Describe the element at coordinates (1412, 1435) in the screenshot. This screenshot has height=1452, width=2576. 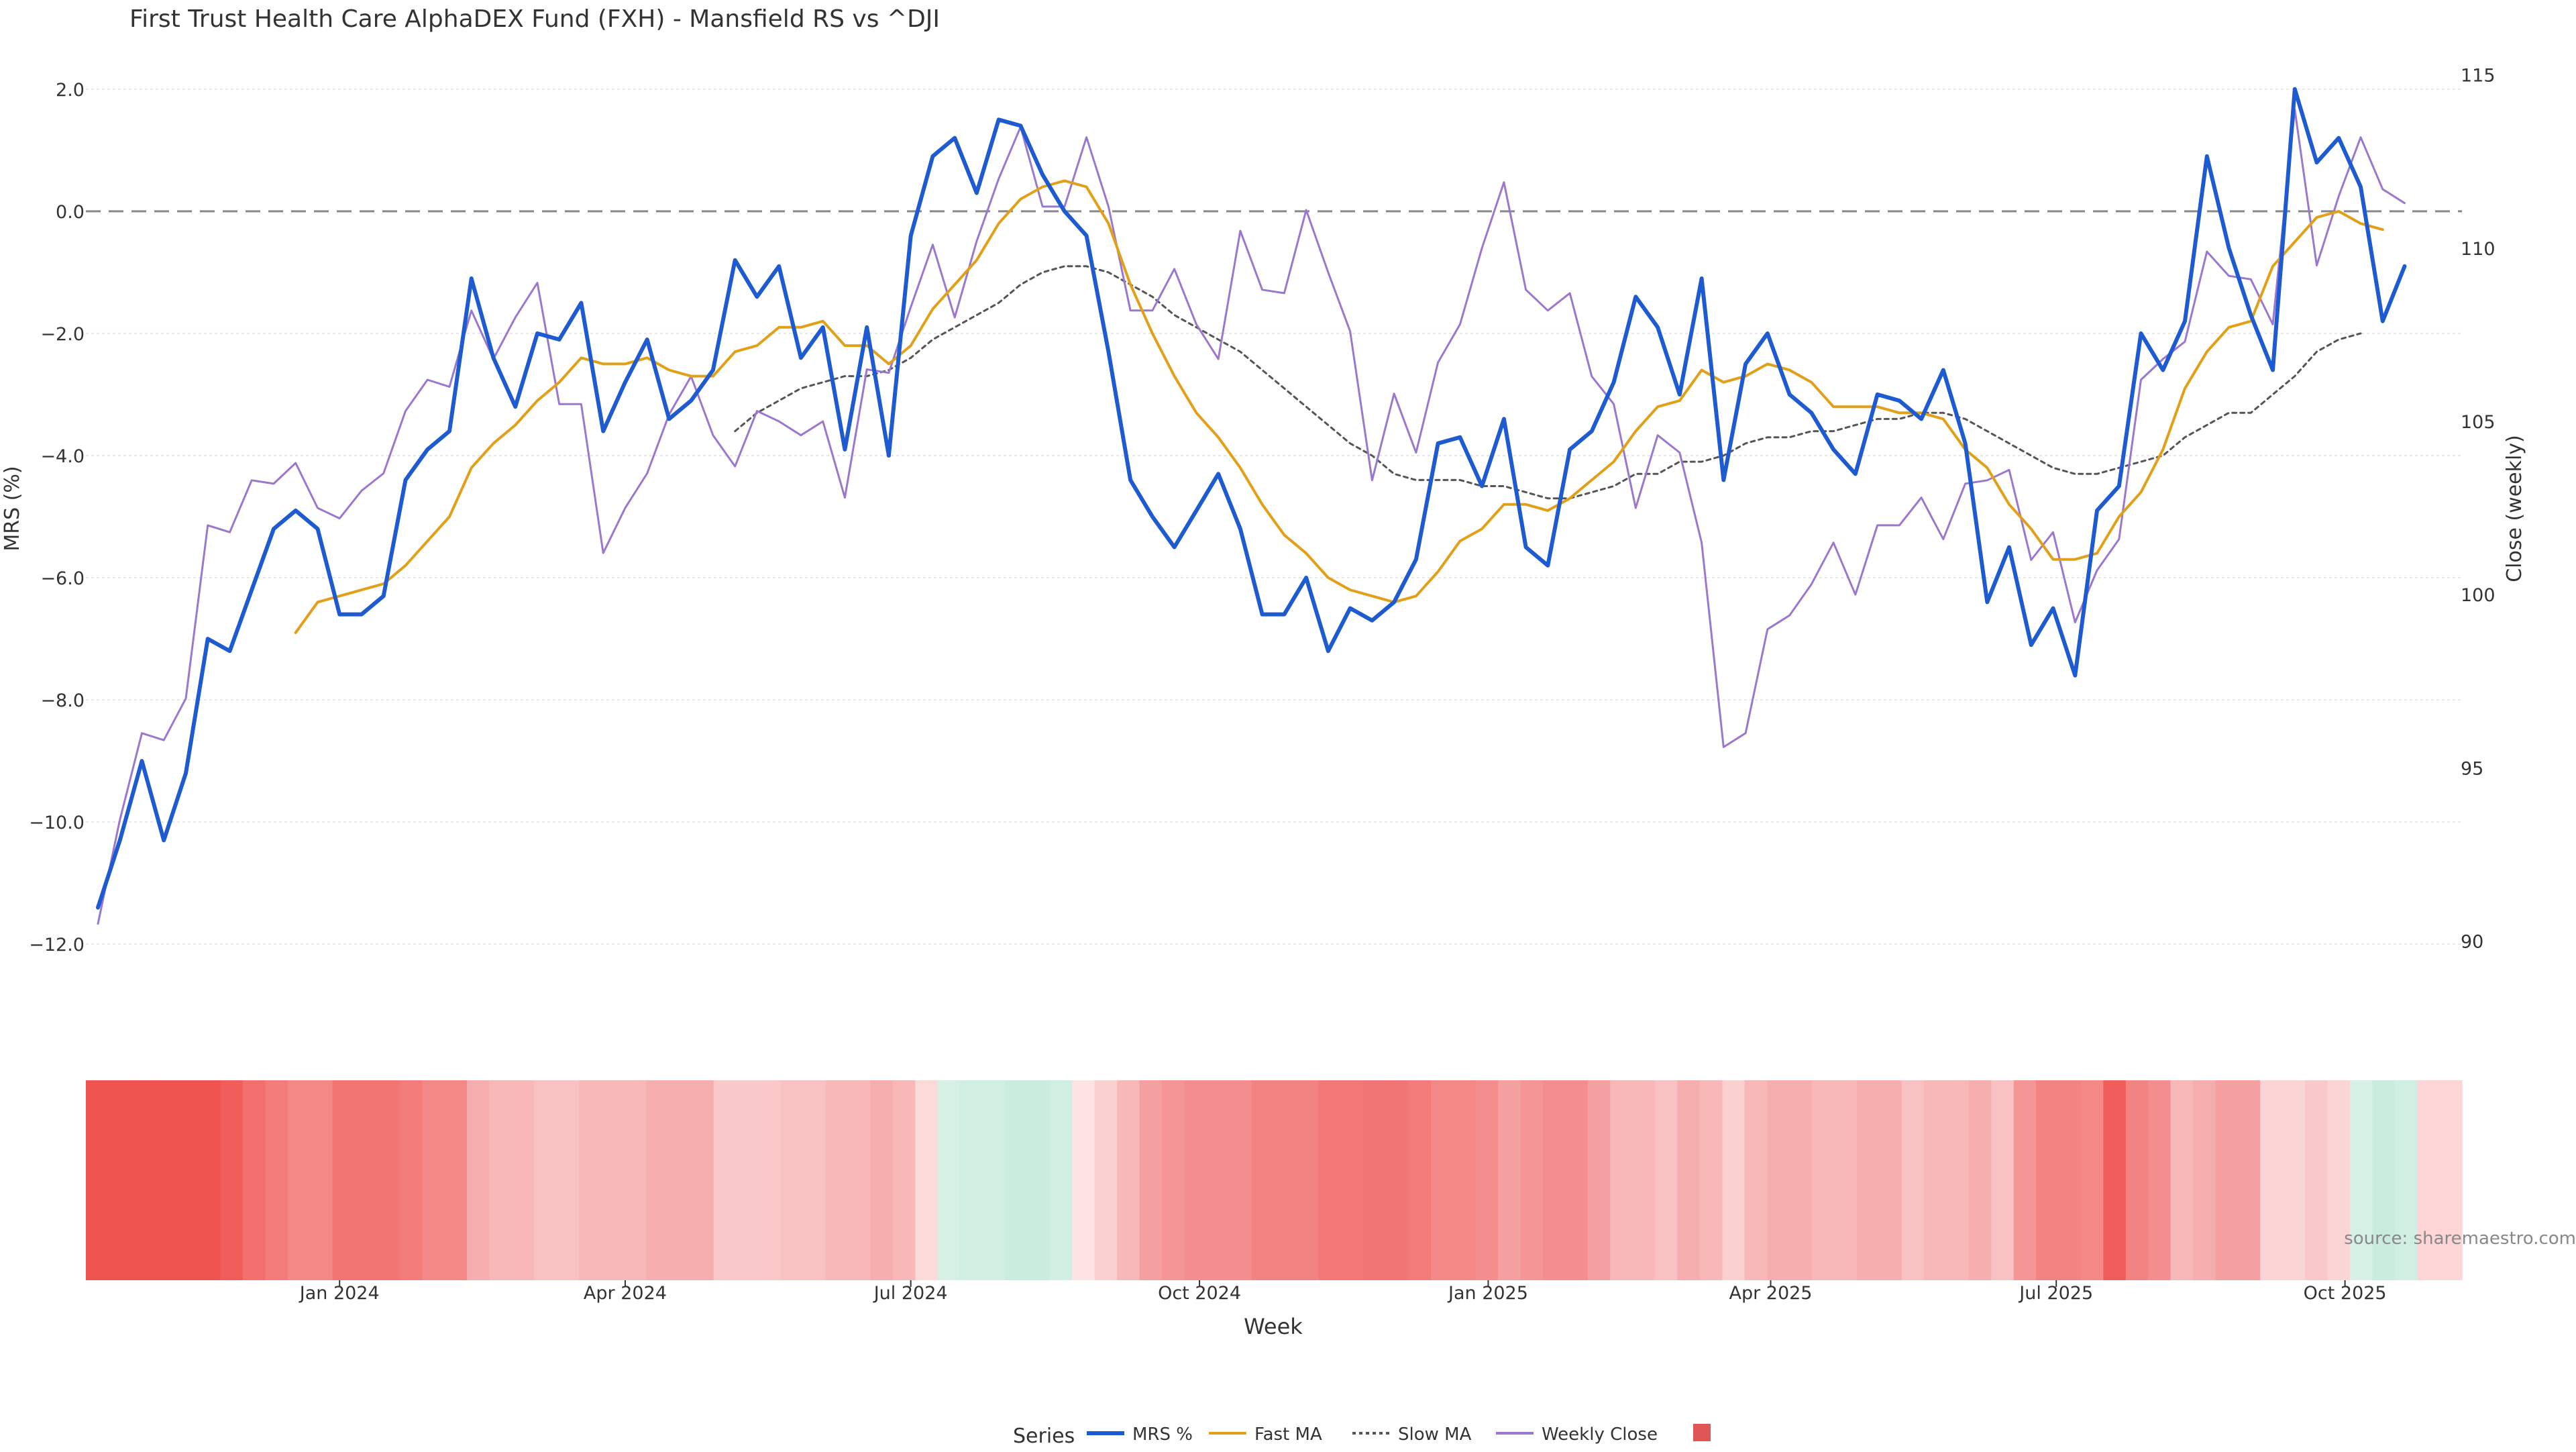
I see `legend-item: Slow MA` at that location.